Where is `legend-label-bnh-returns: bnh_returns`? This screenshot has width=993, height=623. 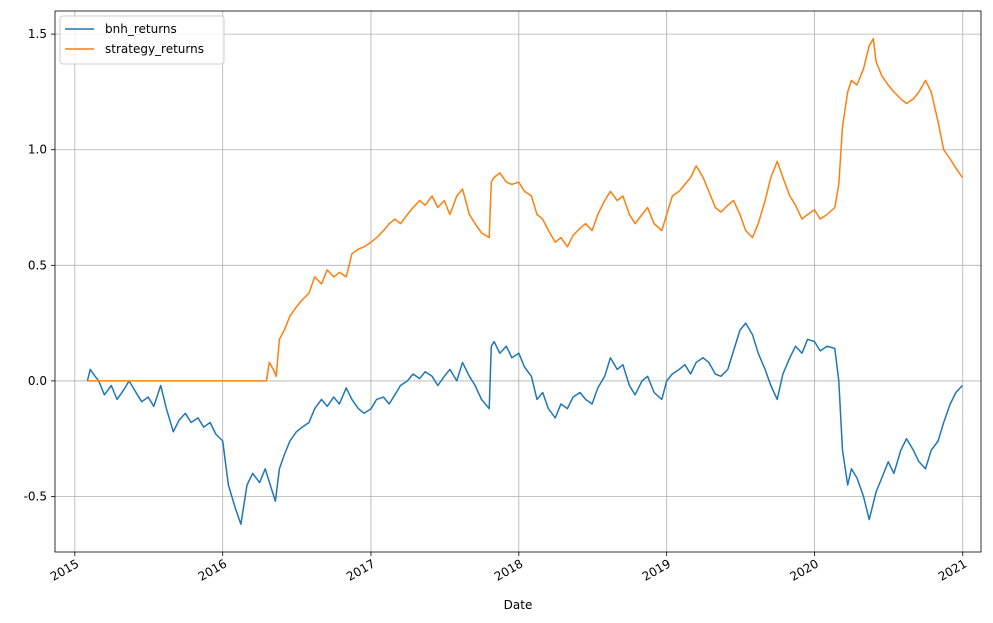
legend-label-bnh-returns: bnh_returns is located at coordinates (141, 29).